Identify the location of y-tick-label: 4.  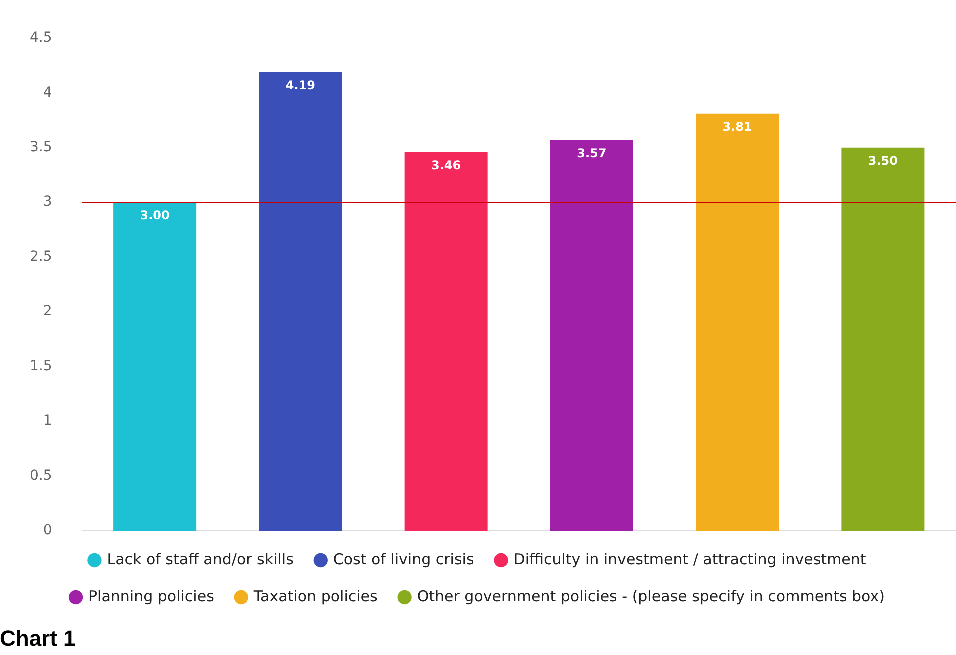
(47, 92).